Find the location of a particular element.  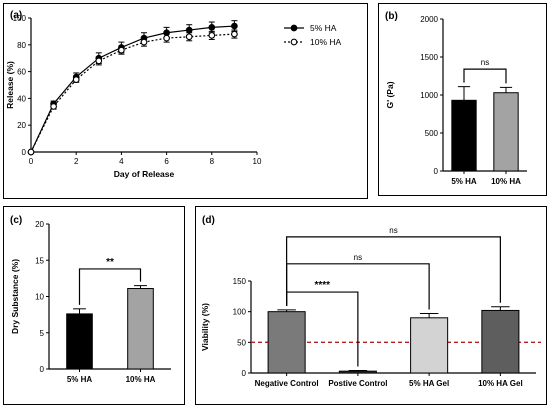

d-ytick-label: 0 is located at coordinates (244, 373).